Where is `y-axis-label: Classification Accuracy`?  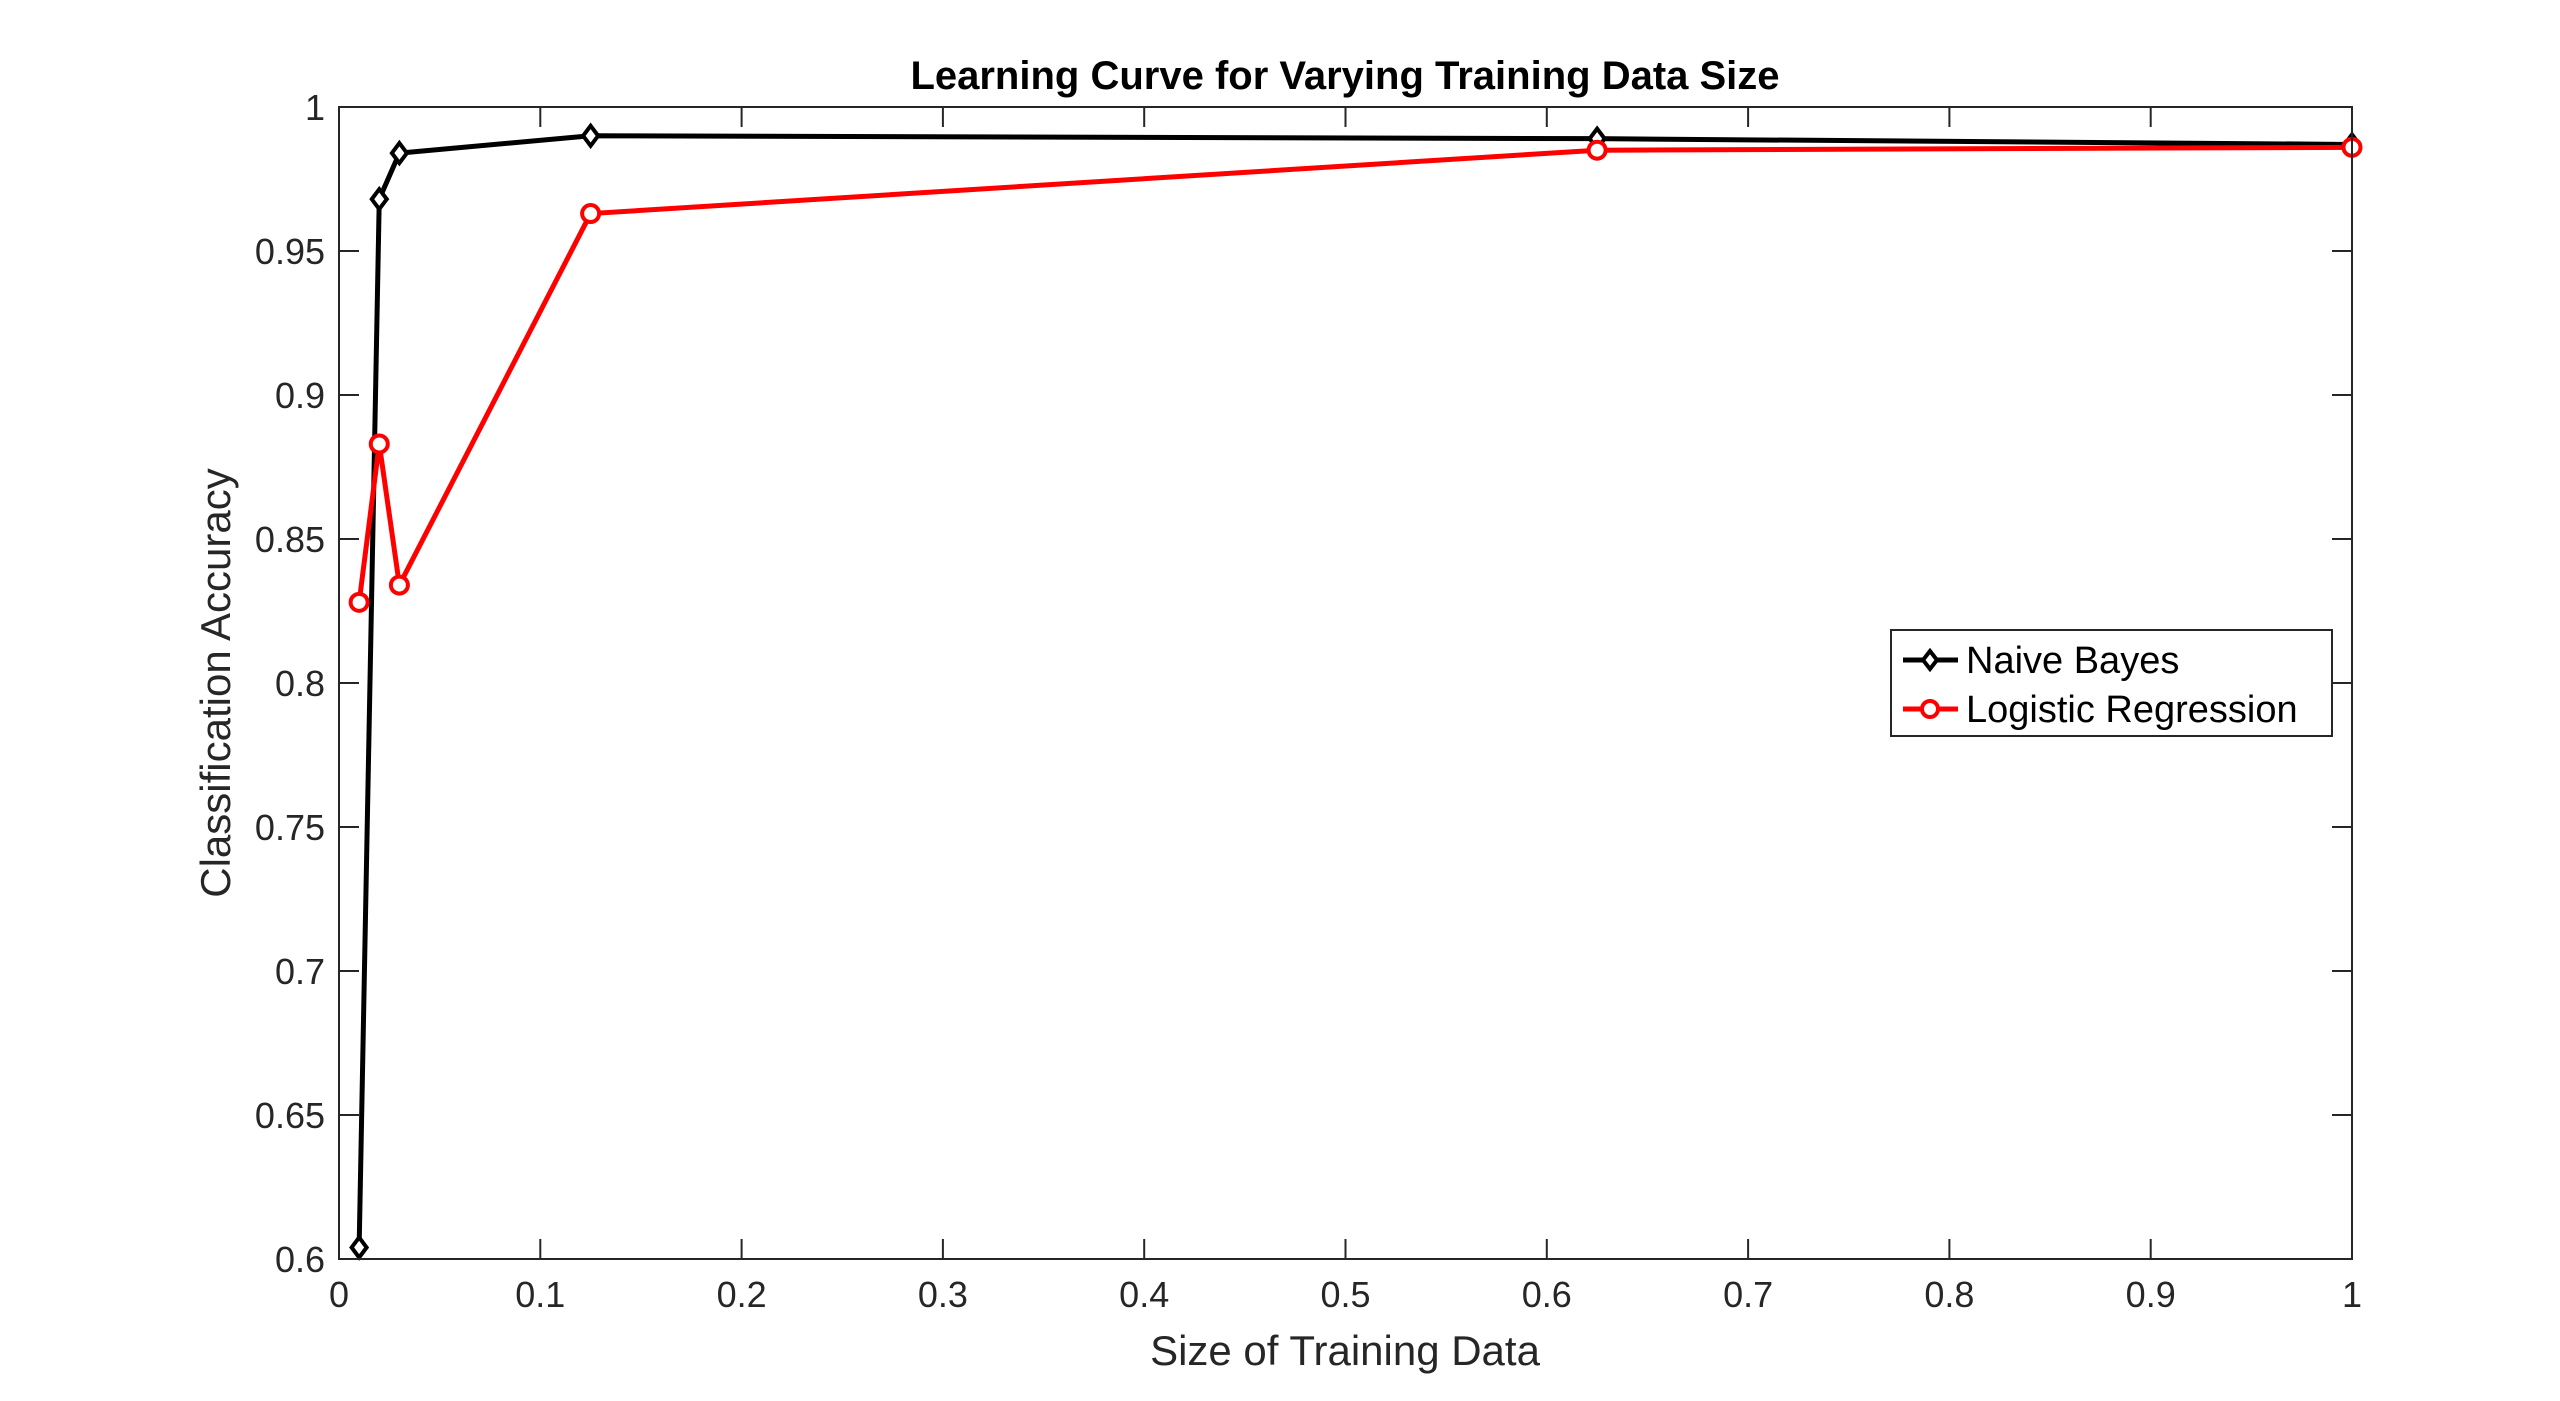 y-axis-label: Classification Accuracy is located at coordinates (215, 683).